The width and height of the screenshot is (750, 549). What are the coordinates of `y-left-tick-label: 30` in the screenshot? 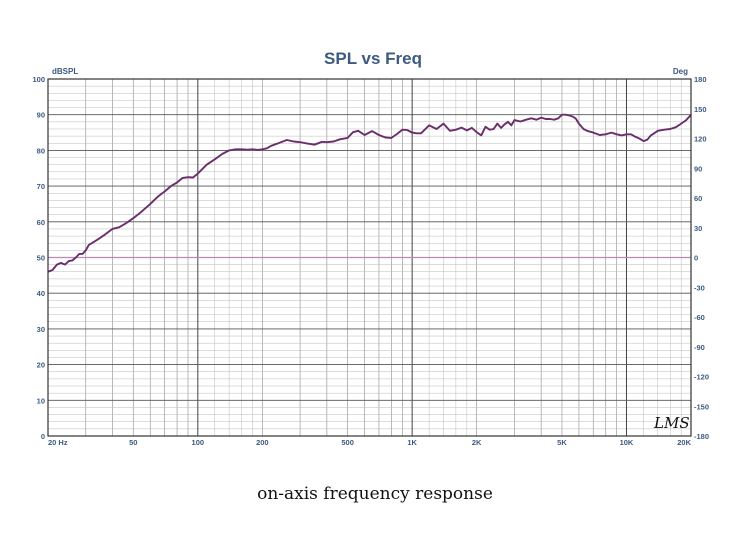 It's located at (41, 329).